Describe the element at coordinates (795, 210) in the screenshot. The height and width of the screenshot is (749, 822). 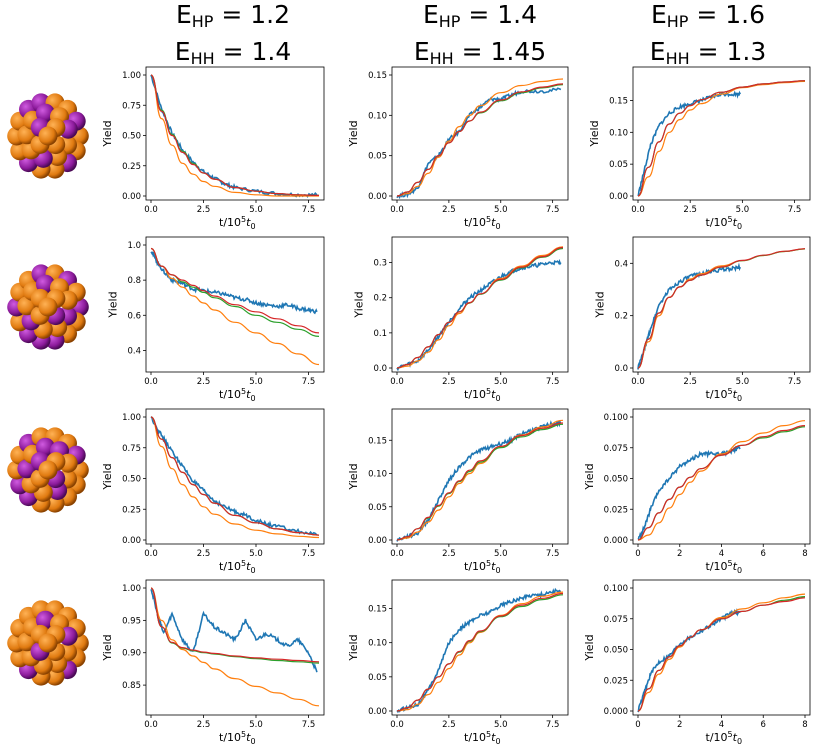
I see `panel-r1c3-xtick-label: 7.5` at that location.